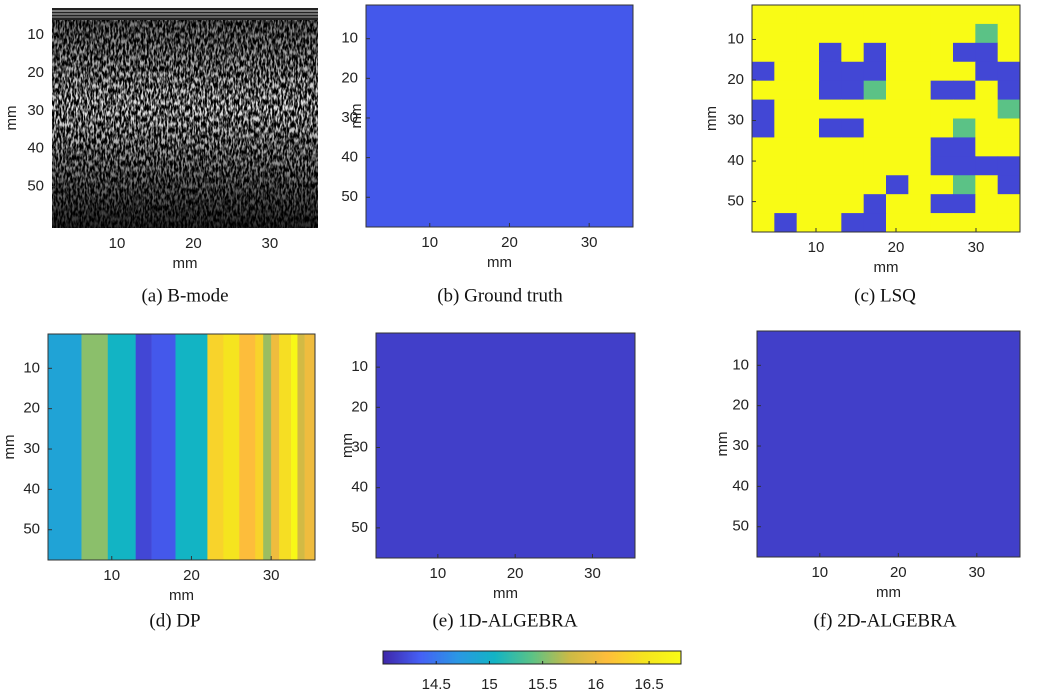  Describe the element at coordinates (884, 620) in the screenshot. I see `panel-caption: (f) 2D-ALGEBRA` at that location.